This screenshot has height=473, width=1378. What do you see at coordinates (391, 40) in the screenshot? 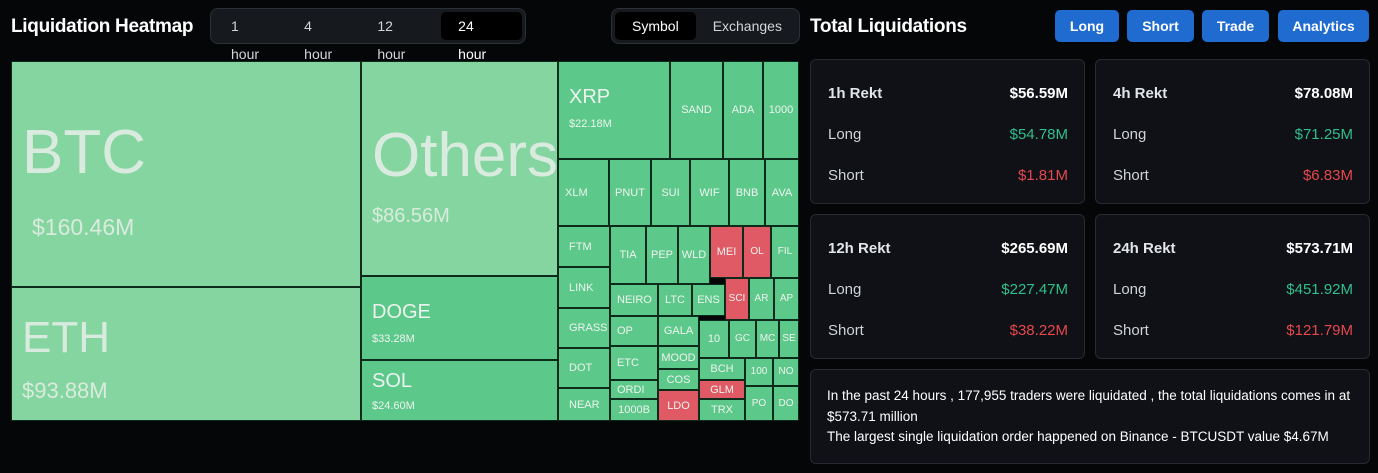
I see `tab-12-hour: 12 hour` at bounding box center [391, 40].